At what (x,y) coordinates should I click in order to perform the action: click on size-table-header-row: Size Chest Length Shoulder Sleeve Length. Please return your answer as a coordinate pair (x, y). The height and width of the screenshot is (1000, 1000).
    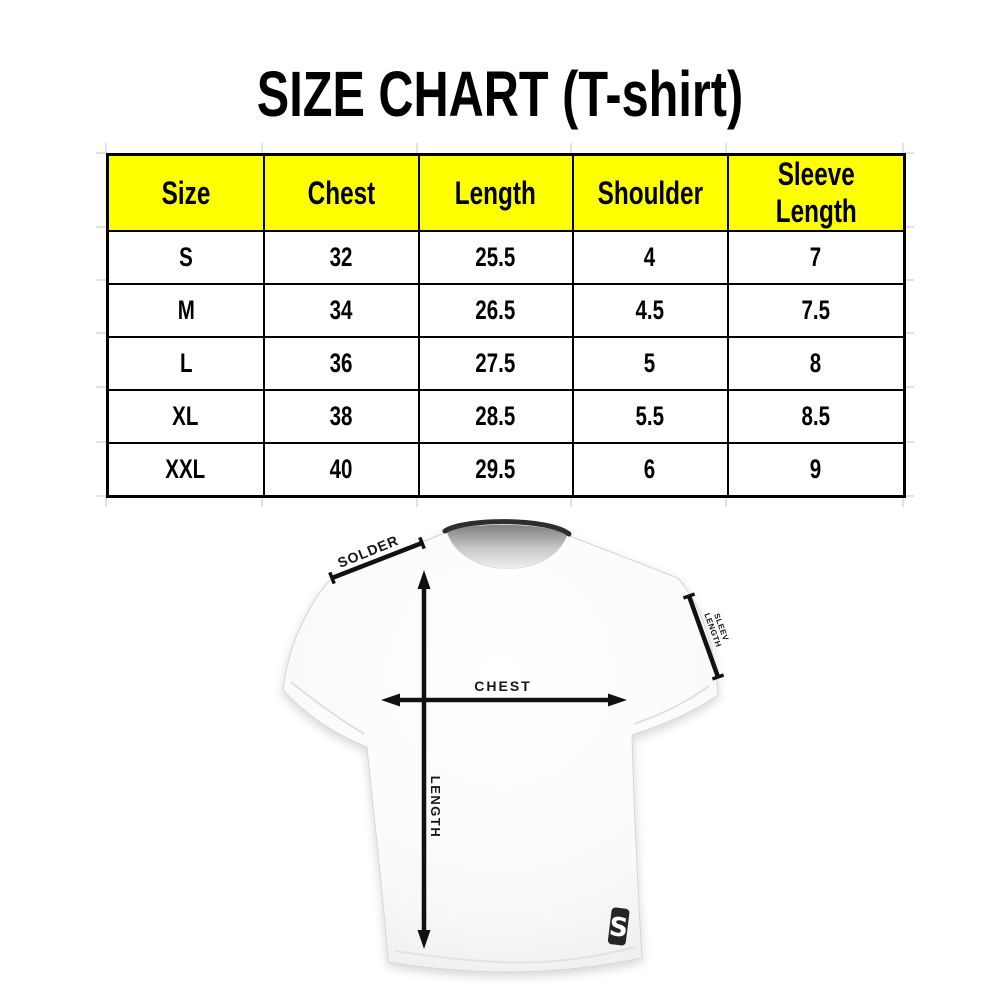
    Looking at the image, I should click on (506, 192).